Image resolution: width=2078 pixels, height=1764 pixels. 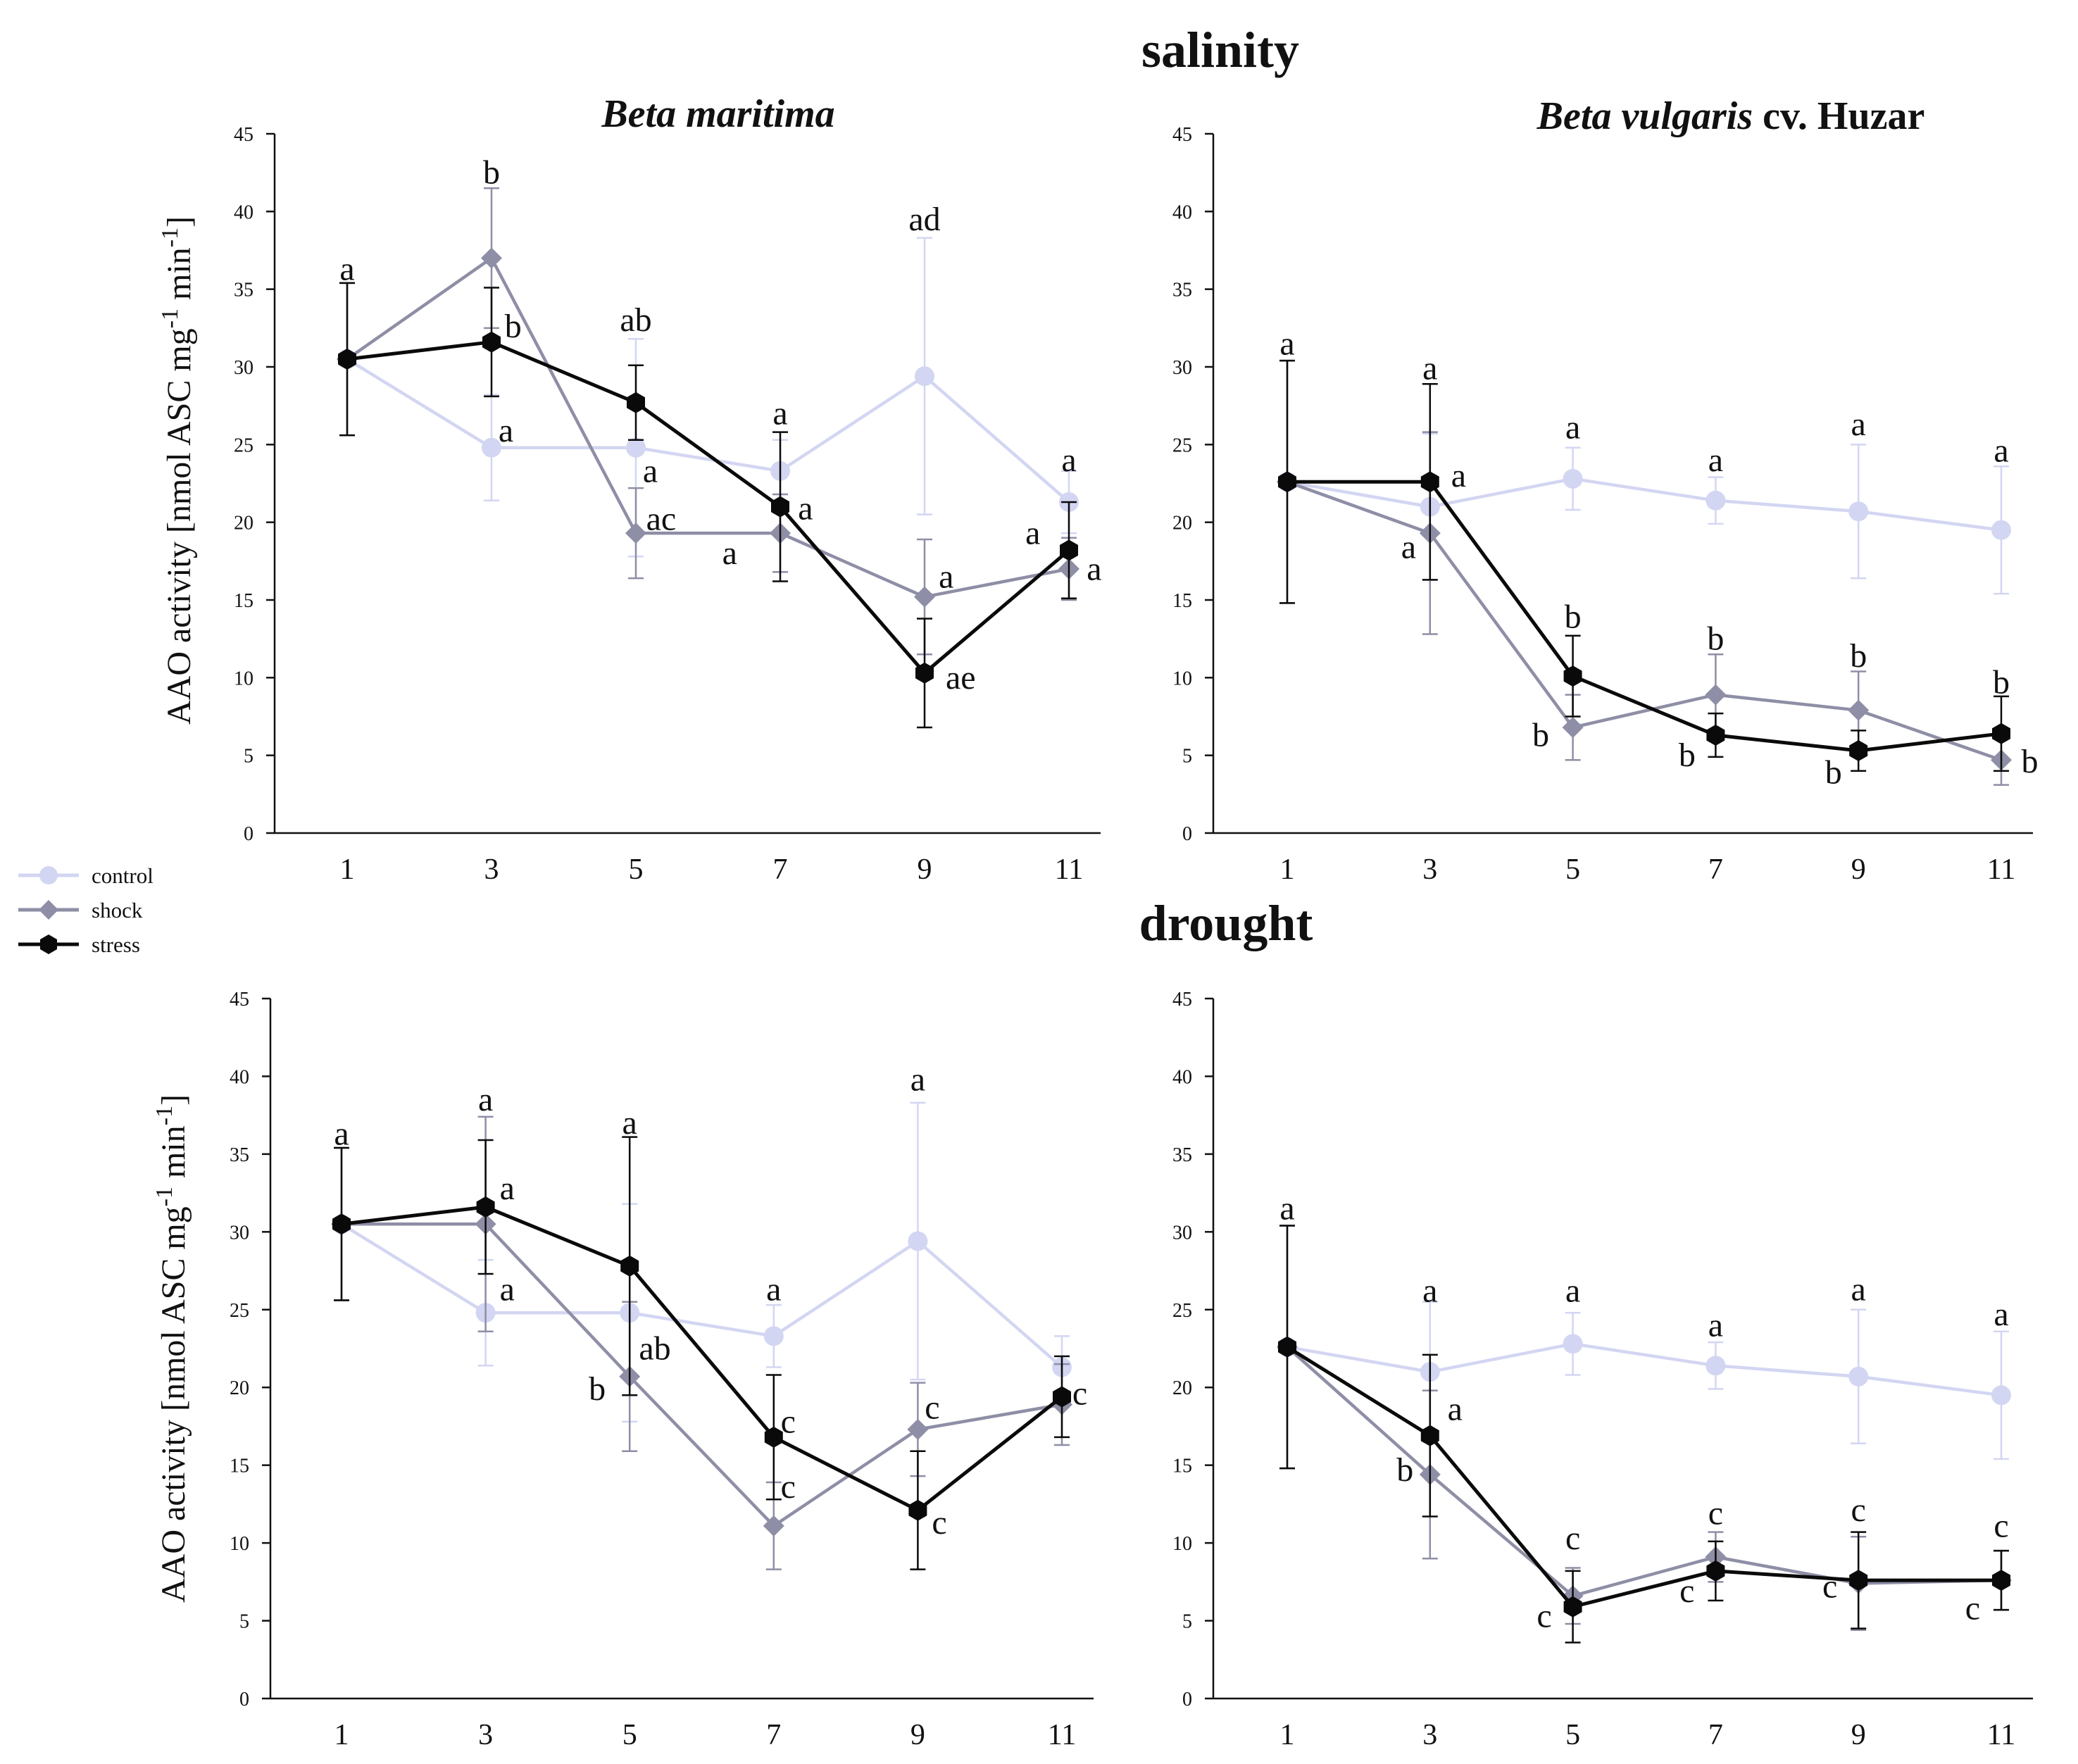 I want to click on x-tick-label: 9, so click(x=917, y=1735).